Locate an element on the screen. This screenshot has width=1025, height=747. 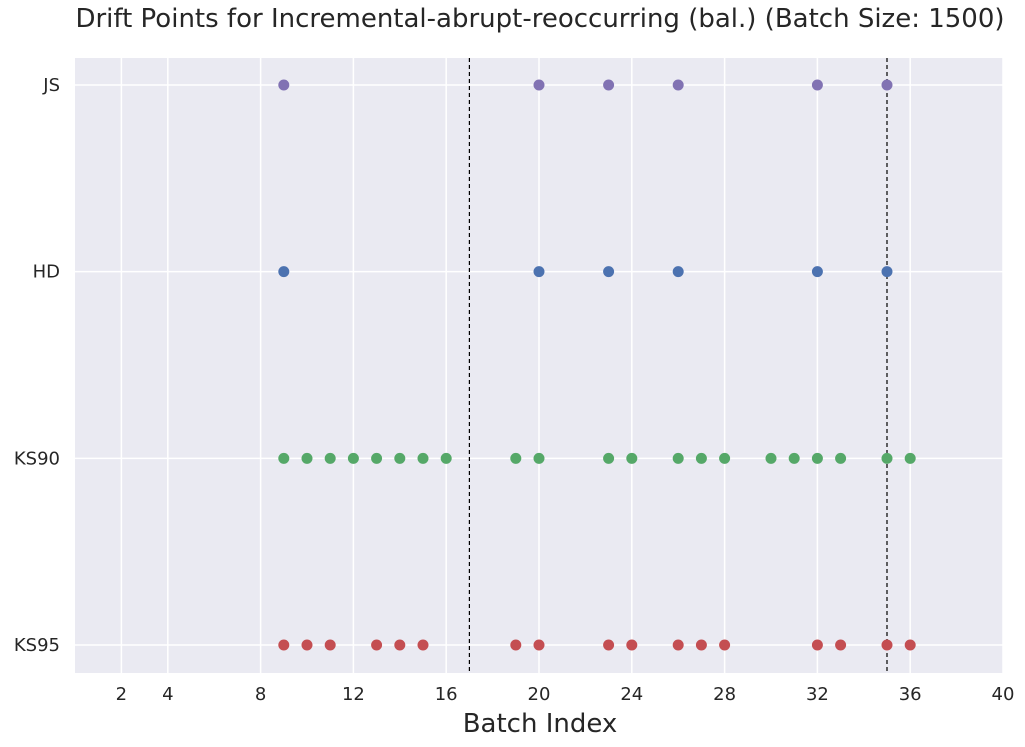
y-axis-ticks: KS95 KS90 HD JS is located at coordinates (37, 365).